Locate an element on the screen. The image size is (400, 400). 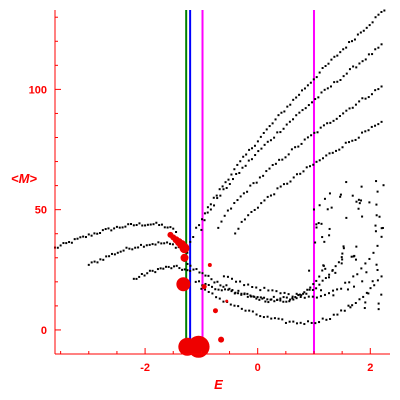
x-tick-label: 2 is located at coordinates (370, 368).